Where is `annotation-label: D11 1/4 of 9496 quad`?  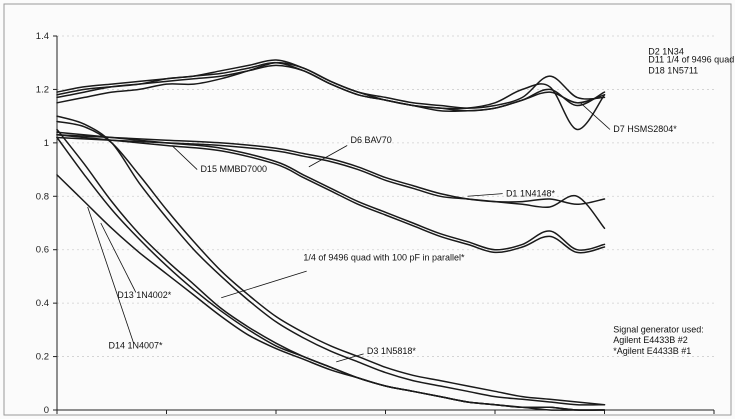 annotation-label: D11 1/4 of 9496 quad is located at coordinates (691, 60).